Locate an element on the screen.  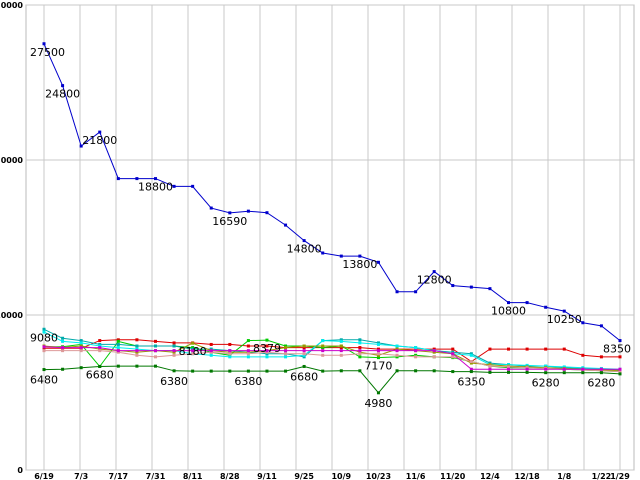
x-tick-label: 8/28 is located at coordinates (230, 476).